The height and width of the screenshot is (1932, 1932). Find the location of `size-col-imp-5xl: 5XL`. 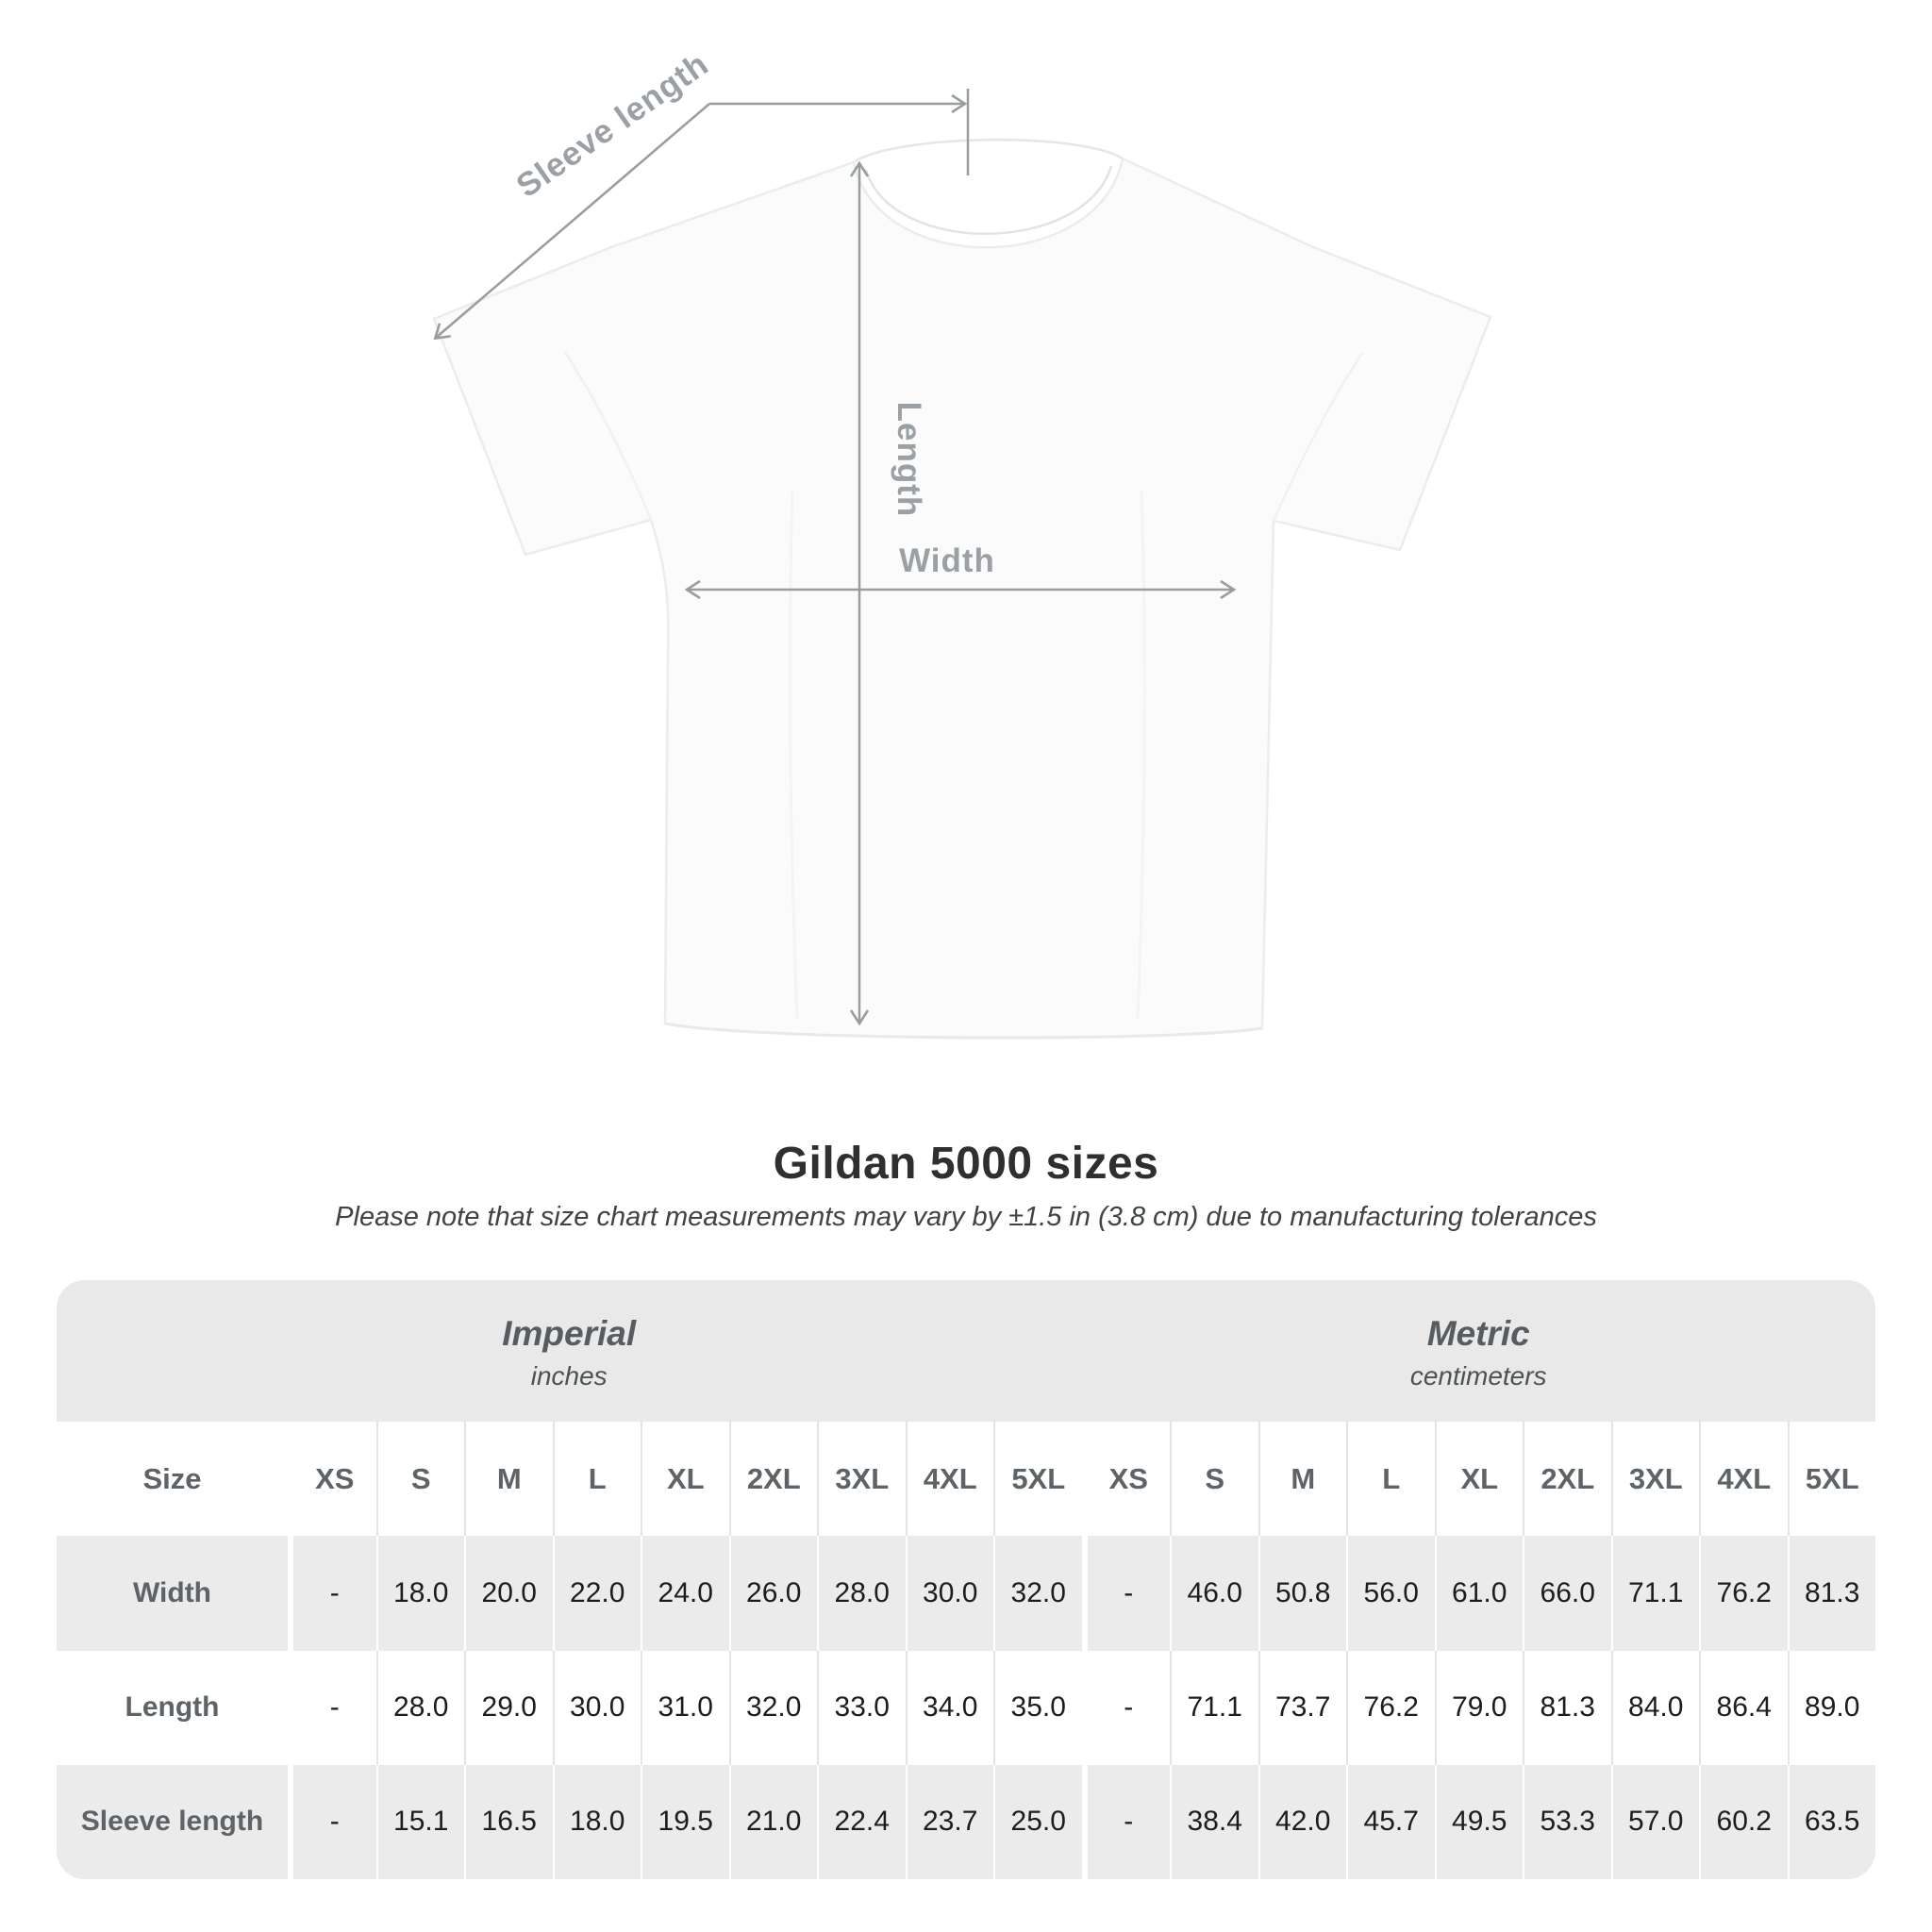

size-col-imp-5xl: 5XL is located at coordinates (1037, 1479).